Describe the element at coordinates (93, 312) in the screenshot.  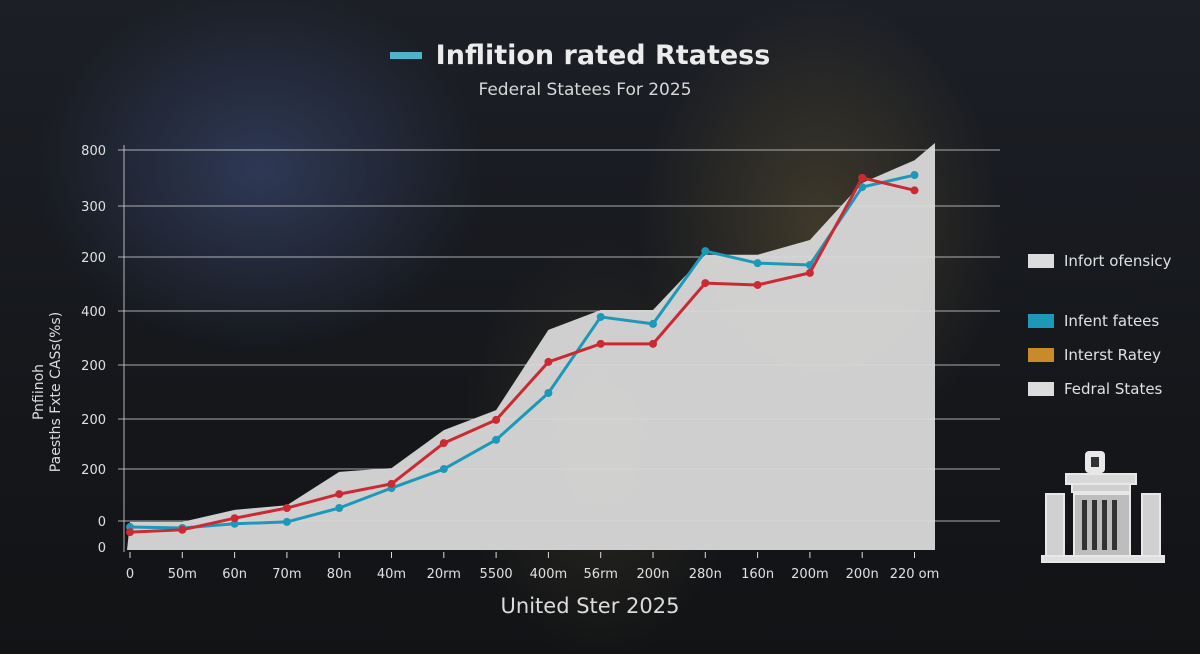
I see `y-tick-label: 400` at that location.